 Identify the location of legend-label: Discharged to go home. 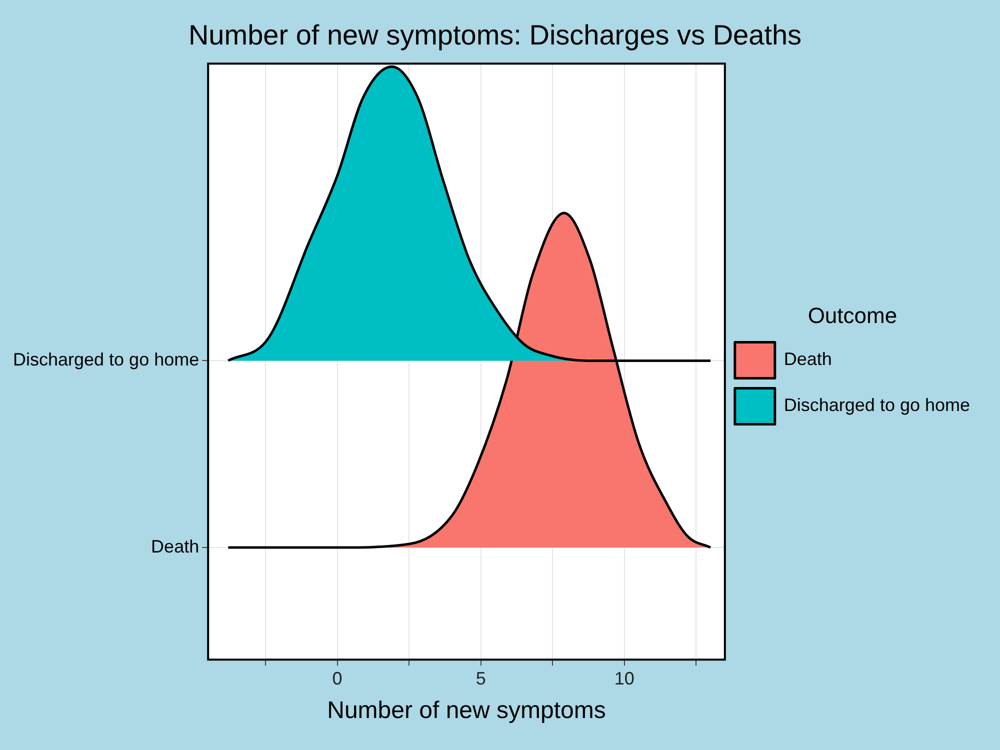
(877, 405).